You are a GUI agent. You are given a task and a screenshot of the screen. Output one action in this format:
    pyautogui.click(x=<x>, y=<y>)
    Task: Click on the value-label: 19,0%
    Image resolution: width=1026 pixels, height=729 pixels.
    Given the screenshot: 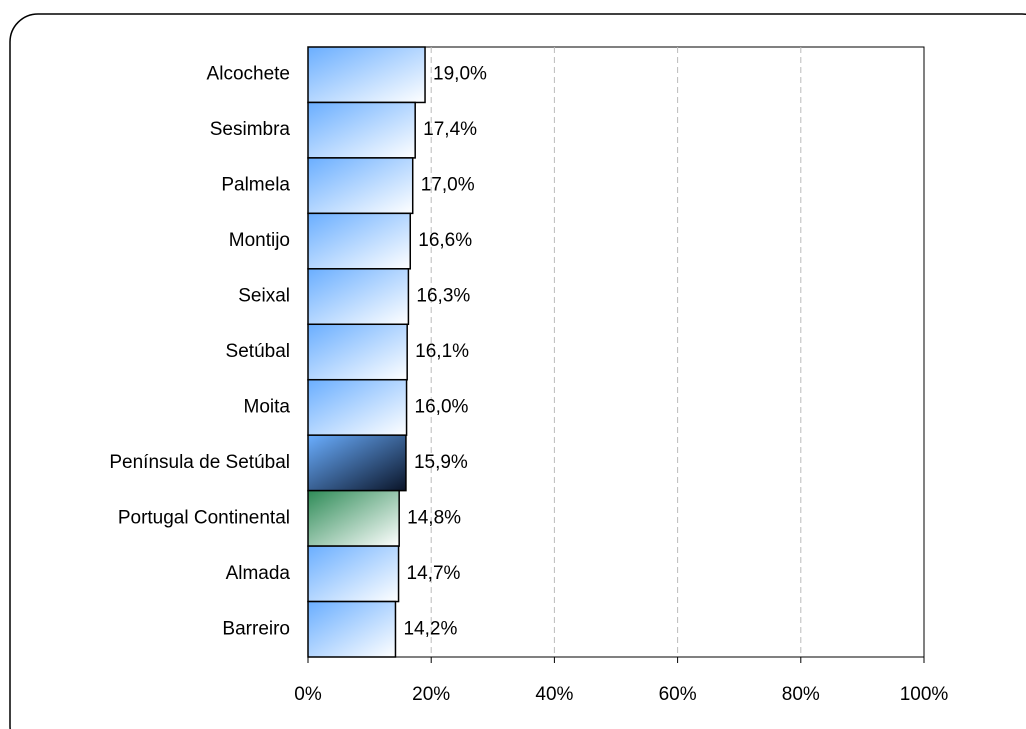 What is the action you would take?
    pyautogui.click(x=460, y=74)
    